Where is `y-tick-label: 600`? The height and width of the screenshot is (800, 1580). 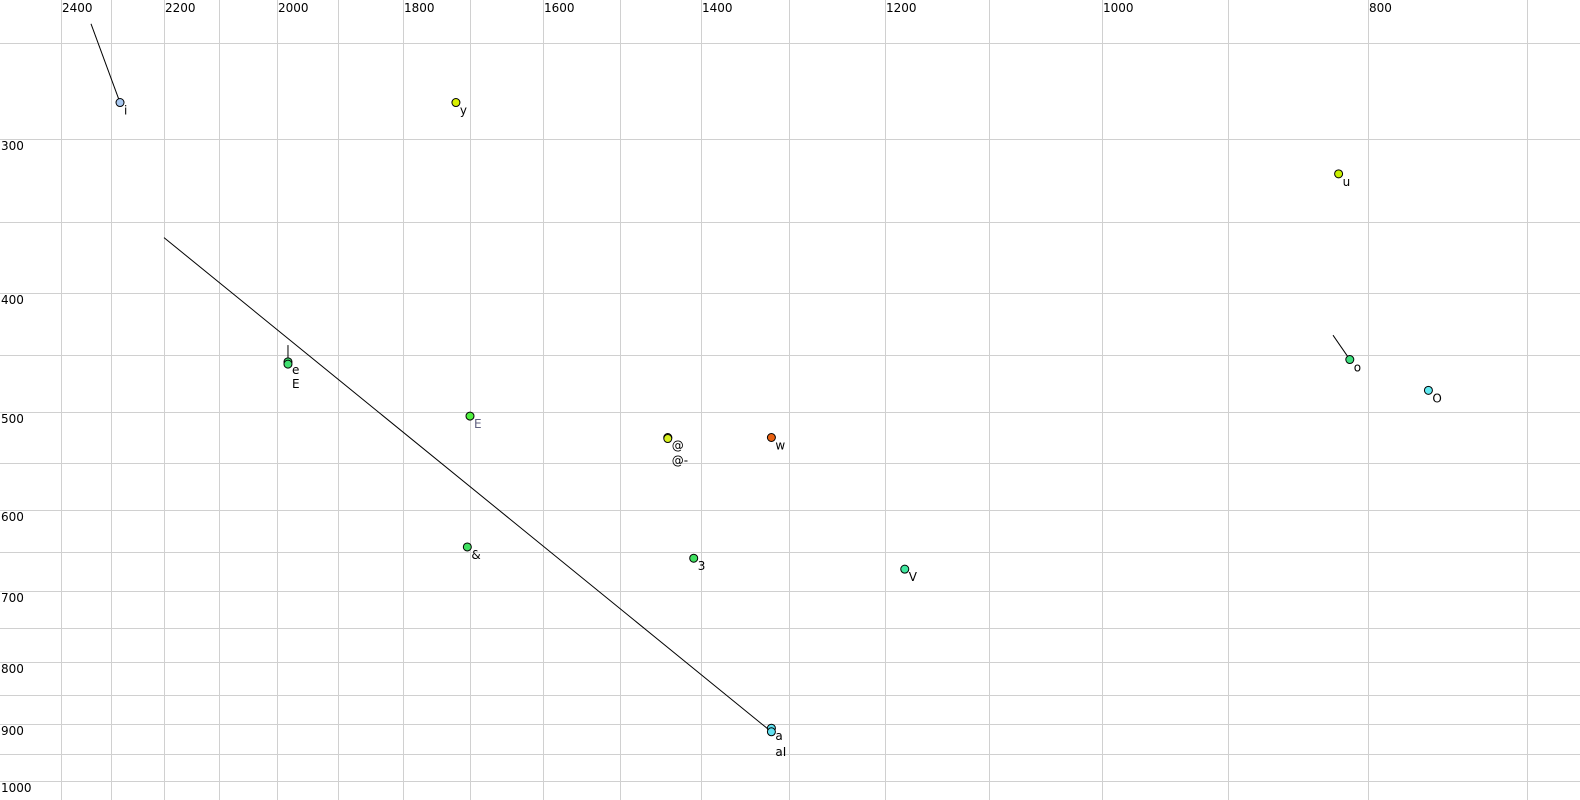 y-tick-label: 600 is located at coordinates (12, 517).